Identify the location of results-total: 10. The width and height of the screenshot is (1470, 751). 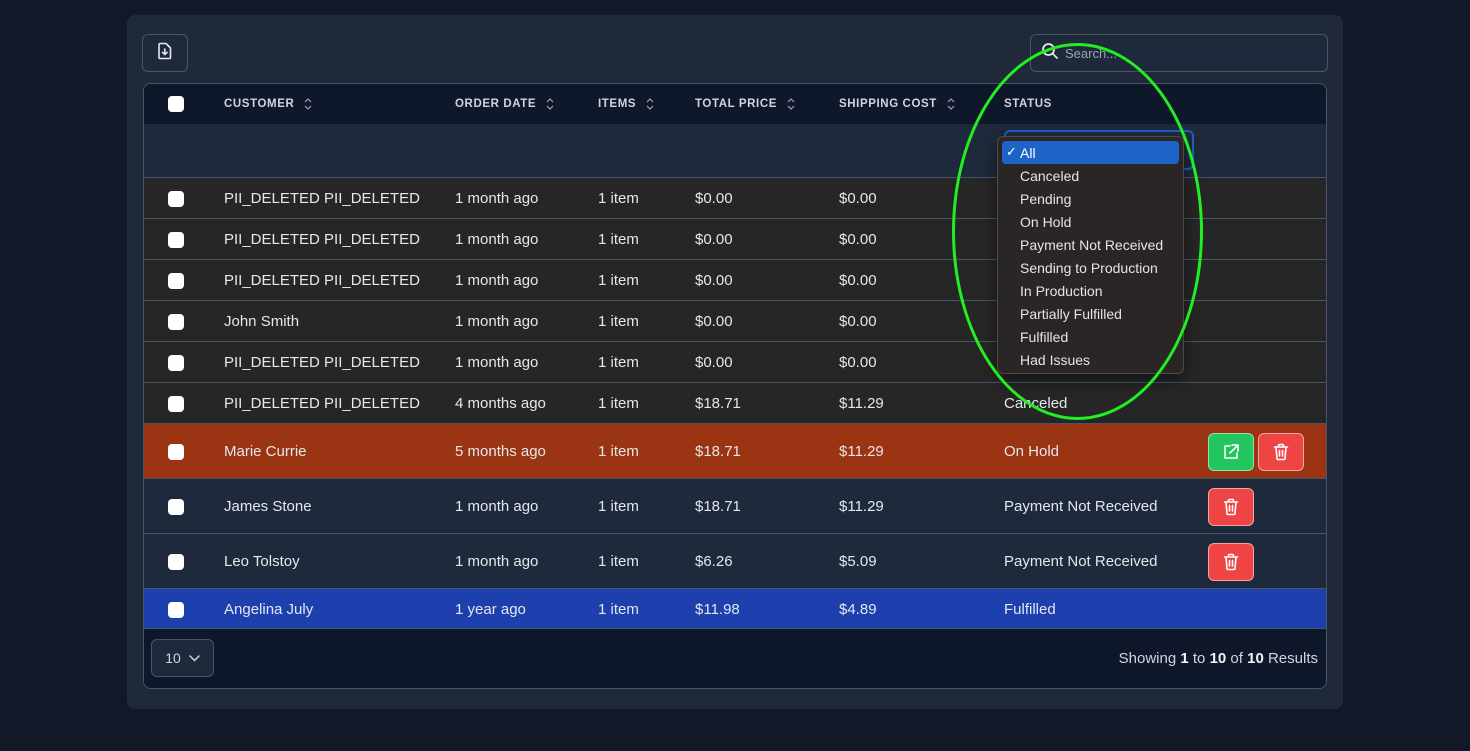
(1255, 658).